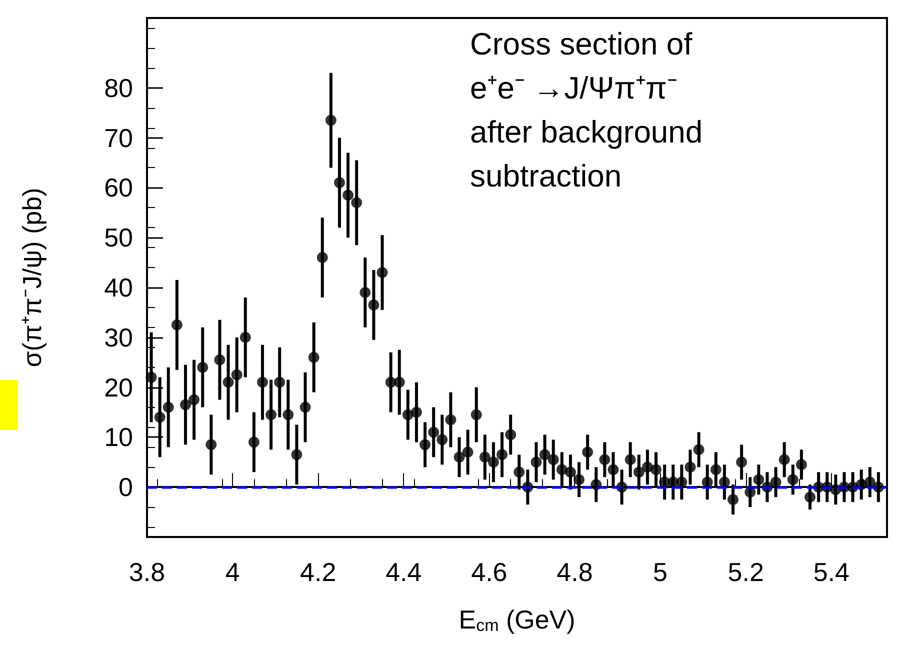 This screenshot has width=899, height=657. I want to click on x-tick-label: 4, so click(232, 572).